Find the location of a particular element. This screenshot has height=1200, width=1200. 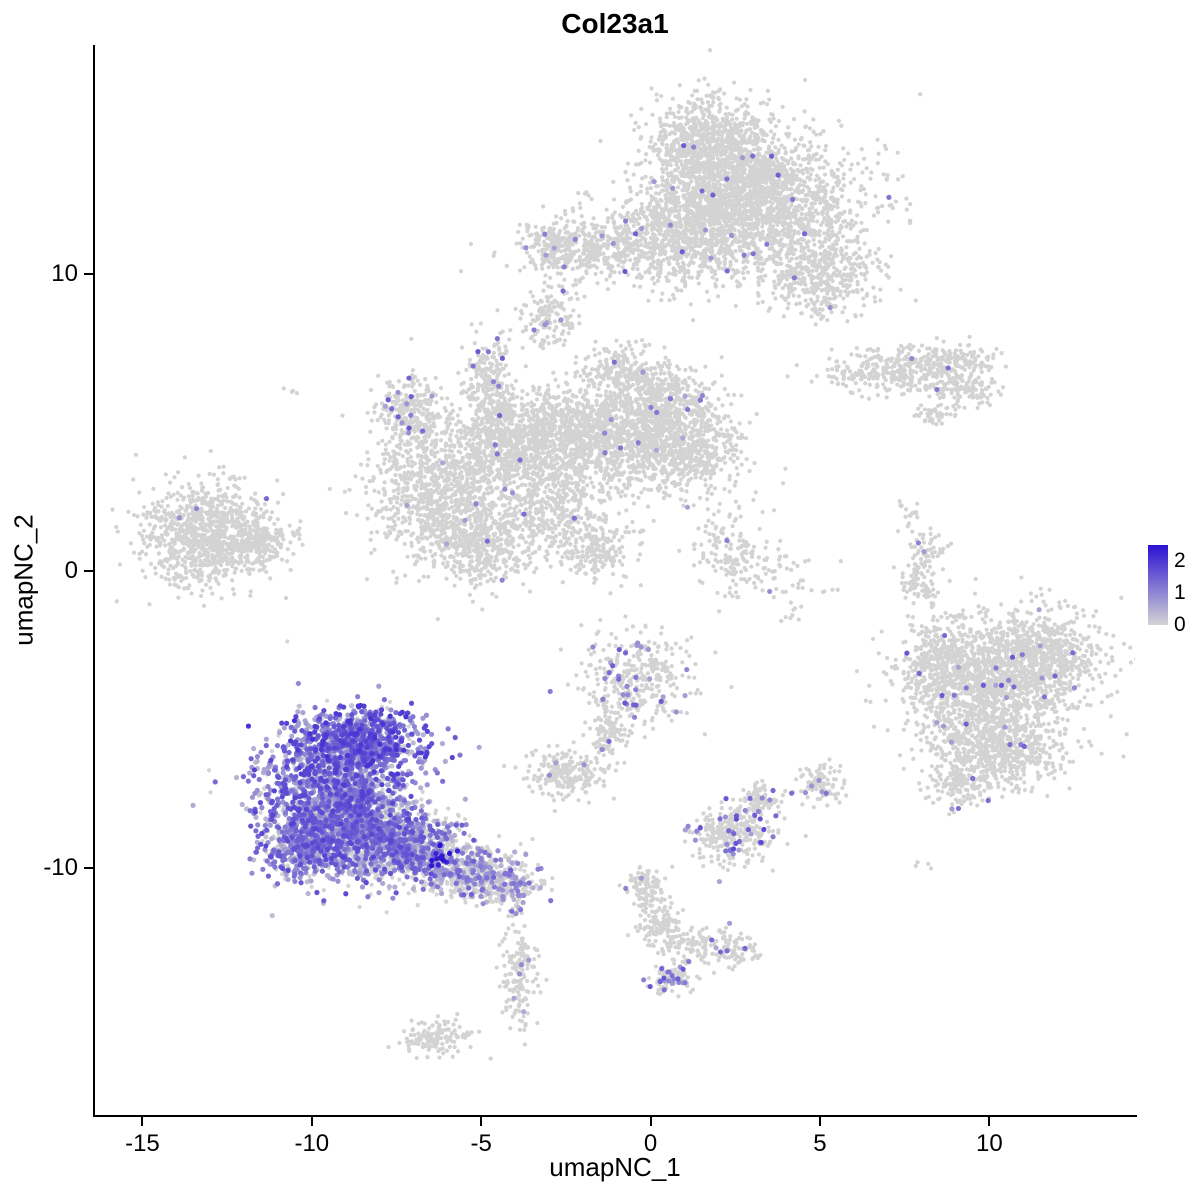

legend-gradient-bar is located at coordinates (1158, 585).